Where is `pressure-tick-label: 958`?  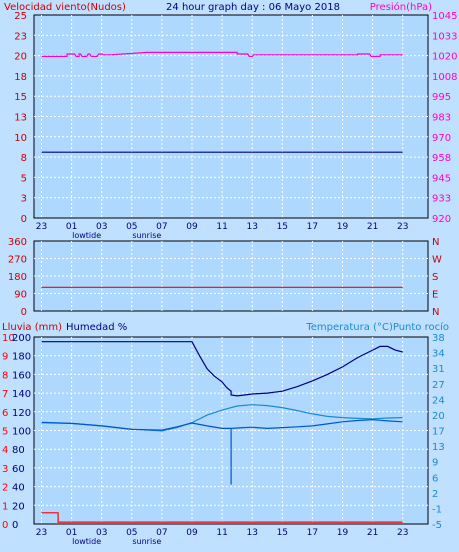
pressure-tick-label: 958 is located at coordinates (441, 158).